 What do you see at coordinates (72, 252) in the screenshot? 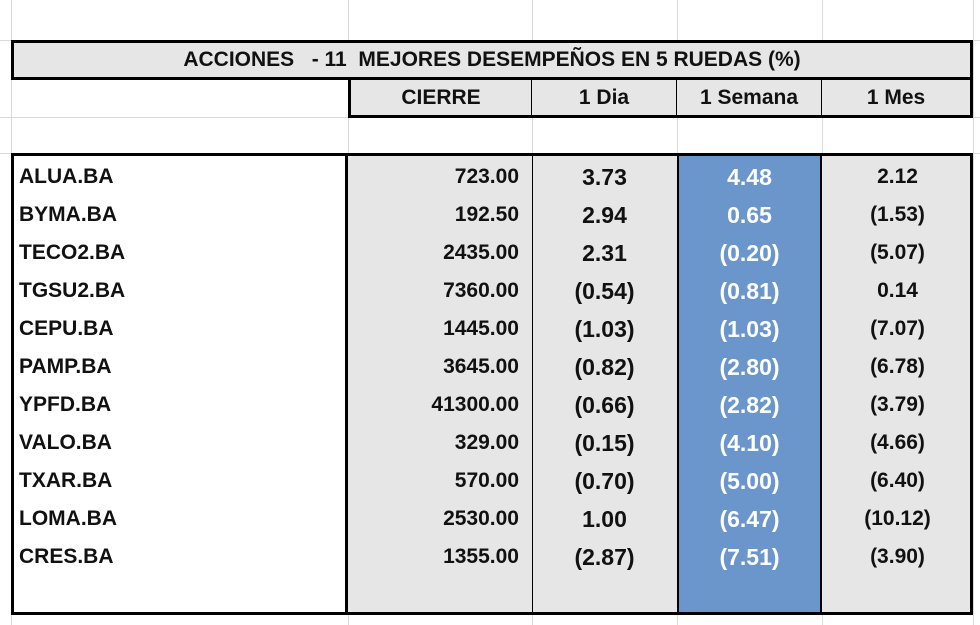
I see `ticker-cell: TECO2.BA` at bounding box center [72, 252].